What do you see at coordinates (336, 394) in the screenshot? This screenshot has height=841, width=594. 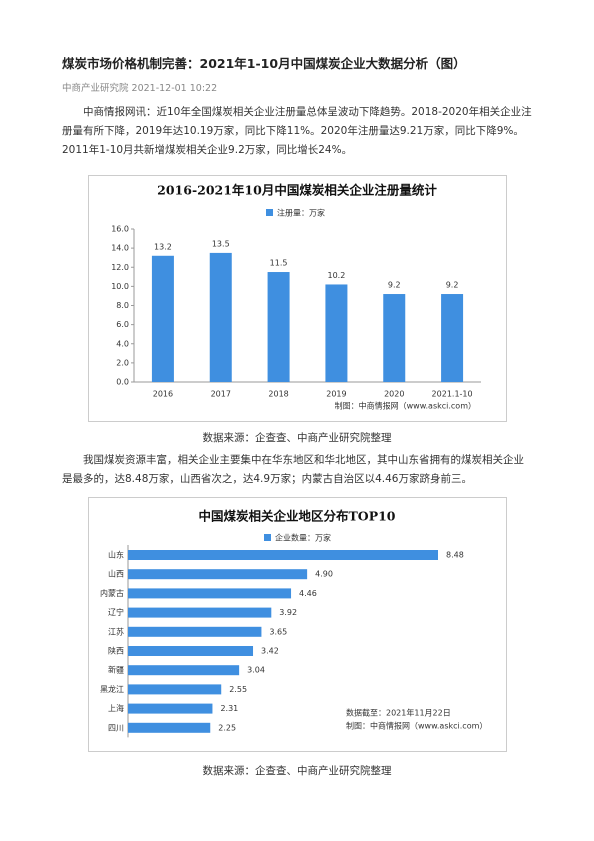 I see `x-tick-label: 2019` at bounding box center [336, 394].